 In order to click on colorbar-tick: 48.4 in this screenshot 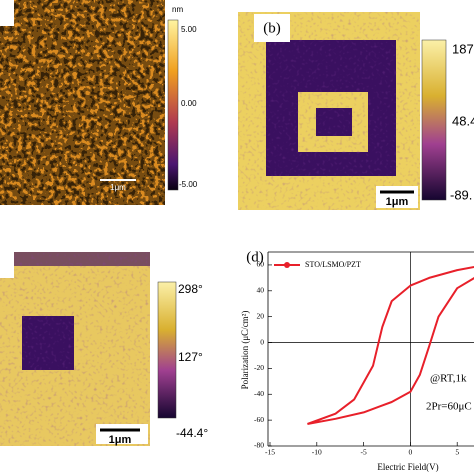, I will do `click(463, 120)`.